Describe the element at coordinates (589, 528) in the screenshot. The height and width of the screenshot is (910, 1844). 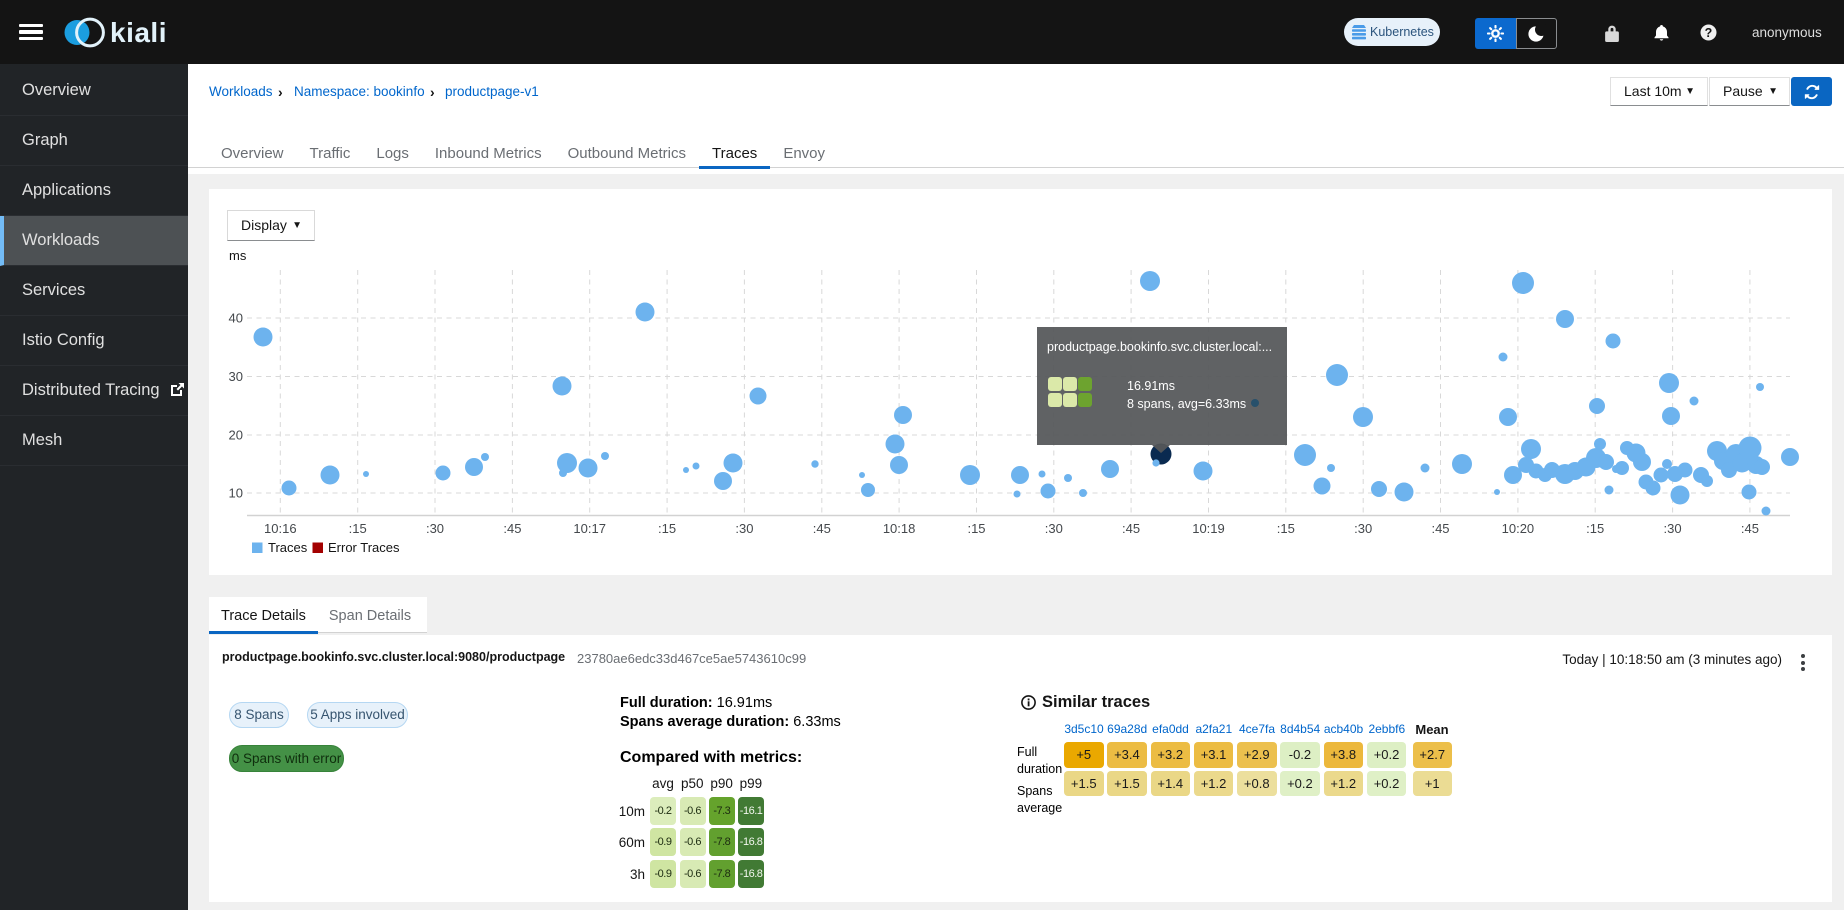
I see `svg-text: 10:17` at that location.